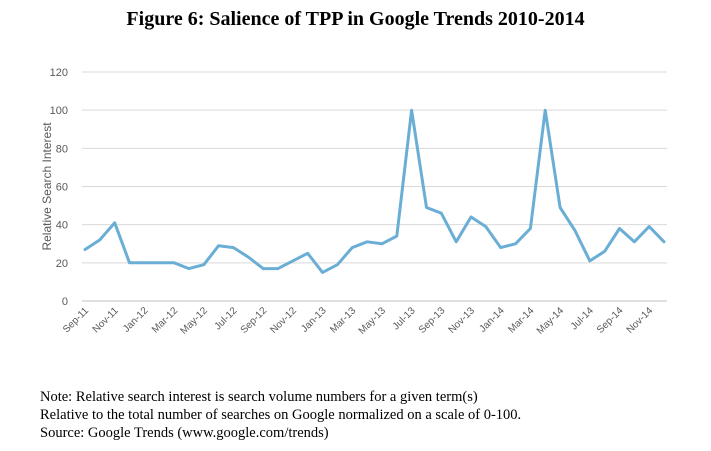 The image size is (711, 451). What do you see at coordinates (404, 318) in the screenshot?
I see `x-tick-label-jul-13: Jul-13` at bounding box center [404, 318].